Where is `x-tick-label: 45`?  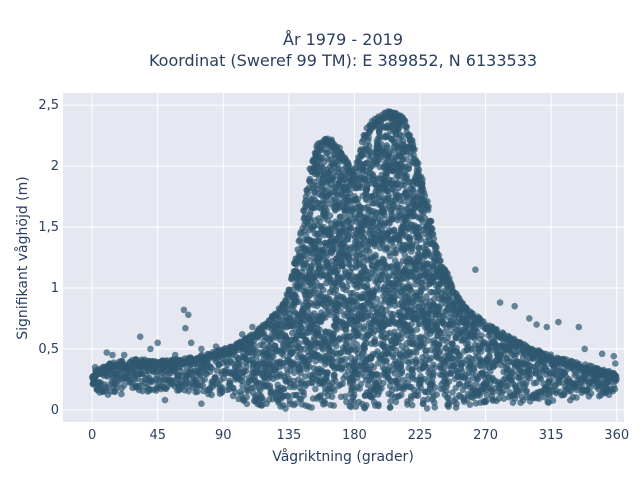 x-tick-label: 45 is located at coordinates (157, 435).